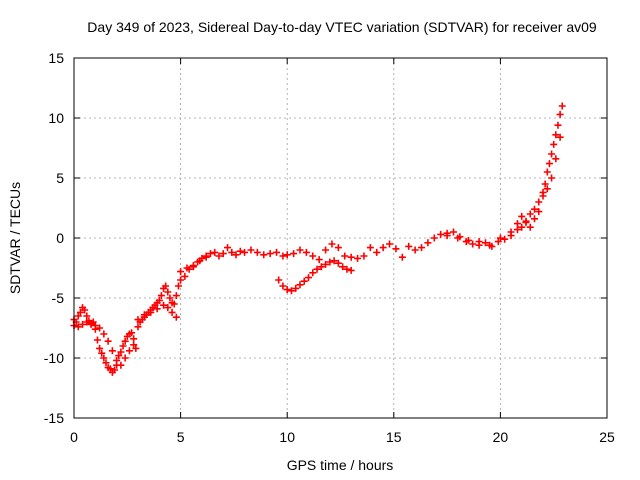  What do you see at coordinates (60, 238) in the screenshot?
I see `y-tick-label: 0` at bounding box center [60, 238].